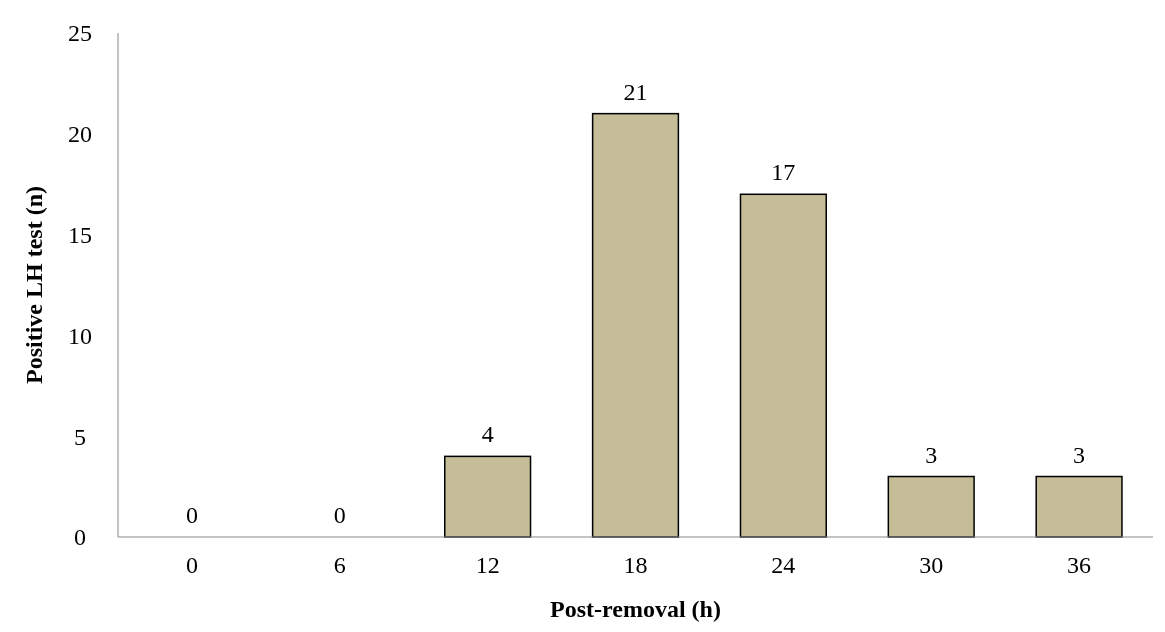 The height and width of the screenshot is (632, 1165). I want to click on x-tick-label: 12, so click(487, 565).